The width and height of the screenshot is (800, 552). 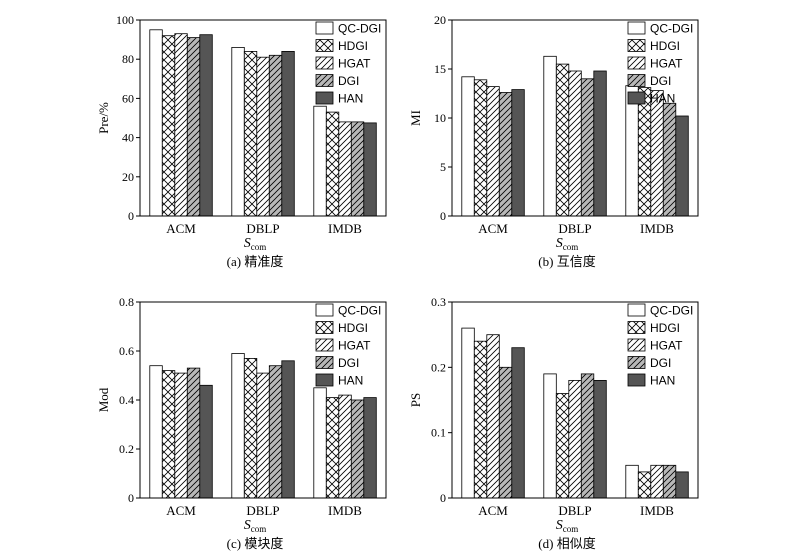 I want to click on y-tick-label: 0.1, so click(x=438, y=433).